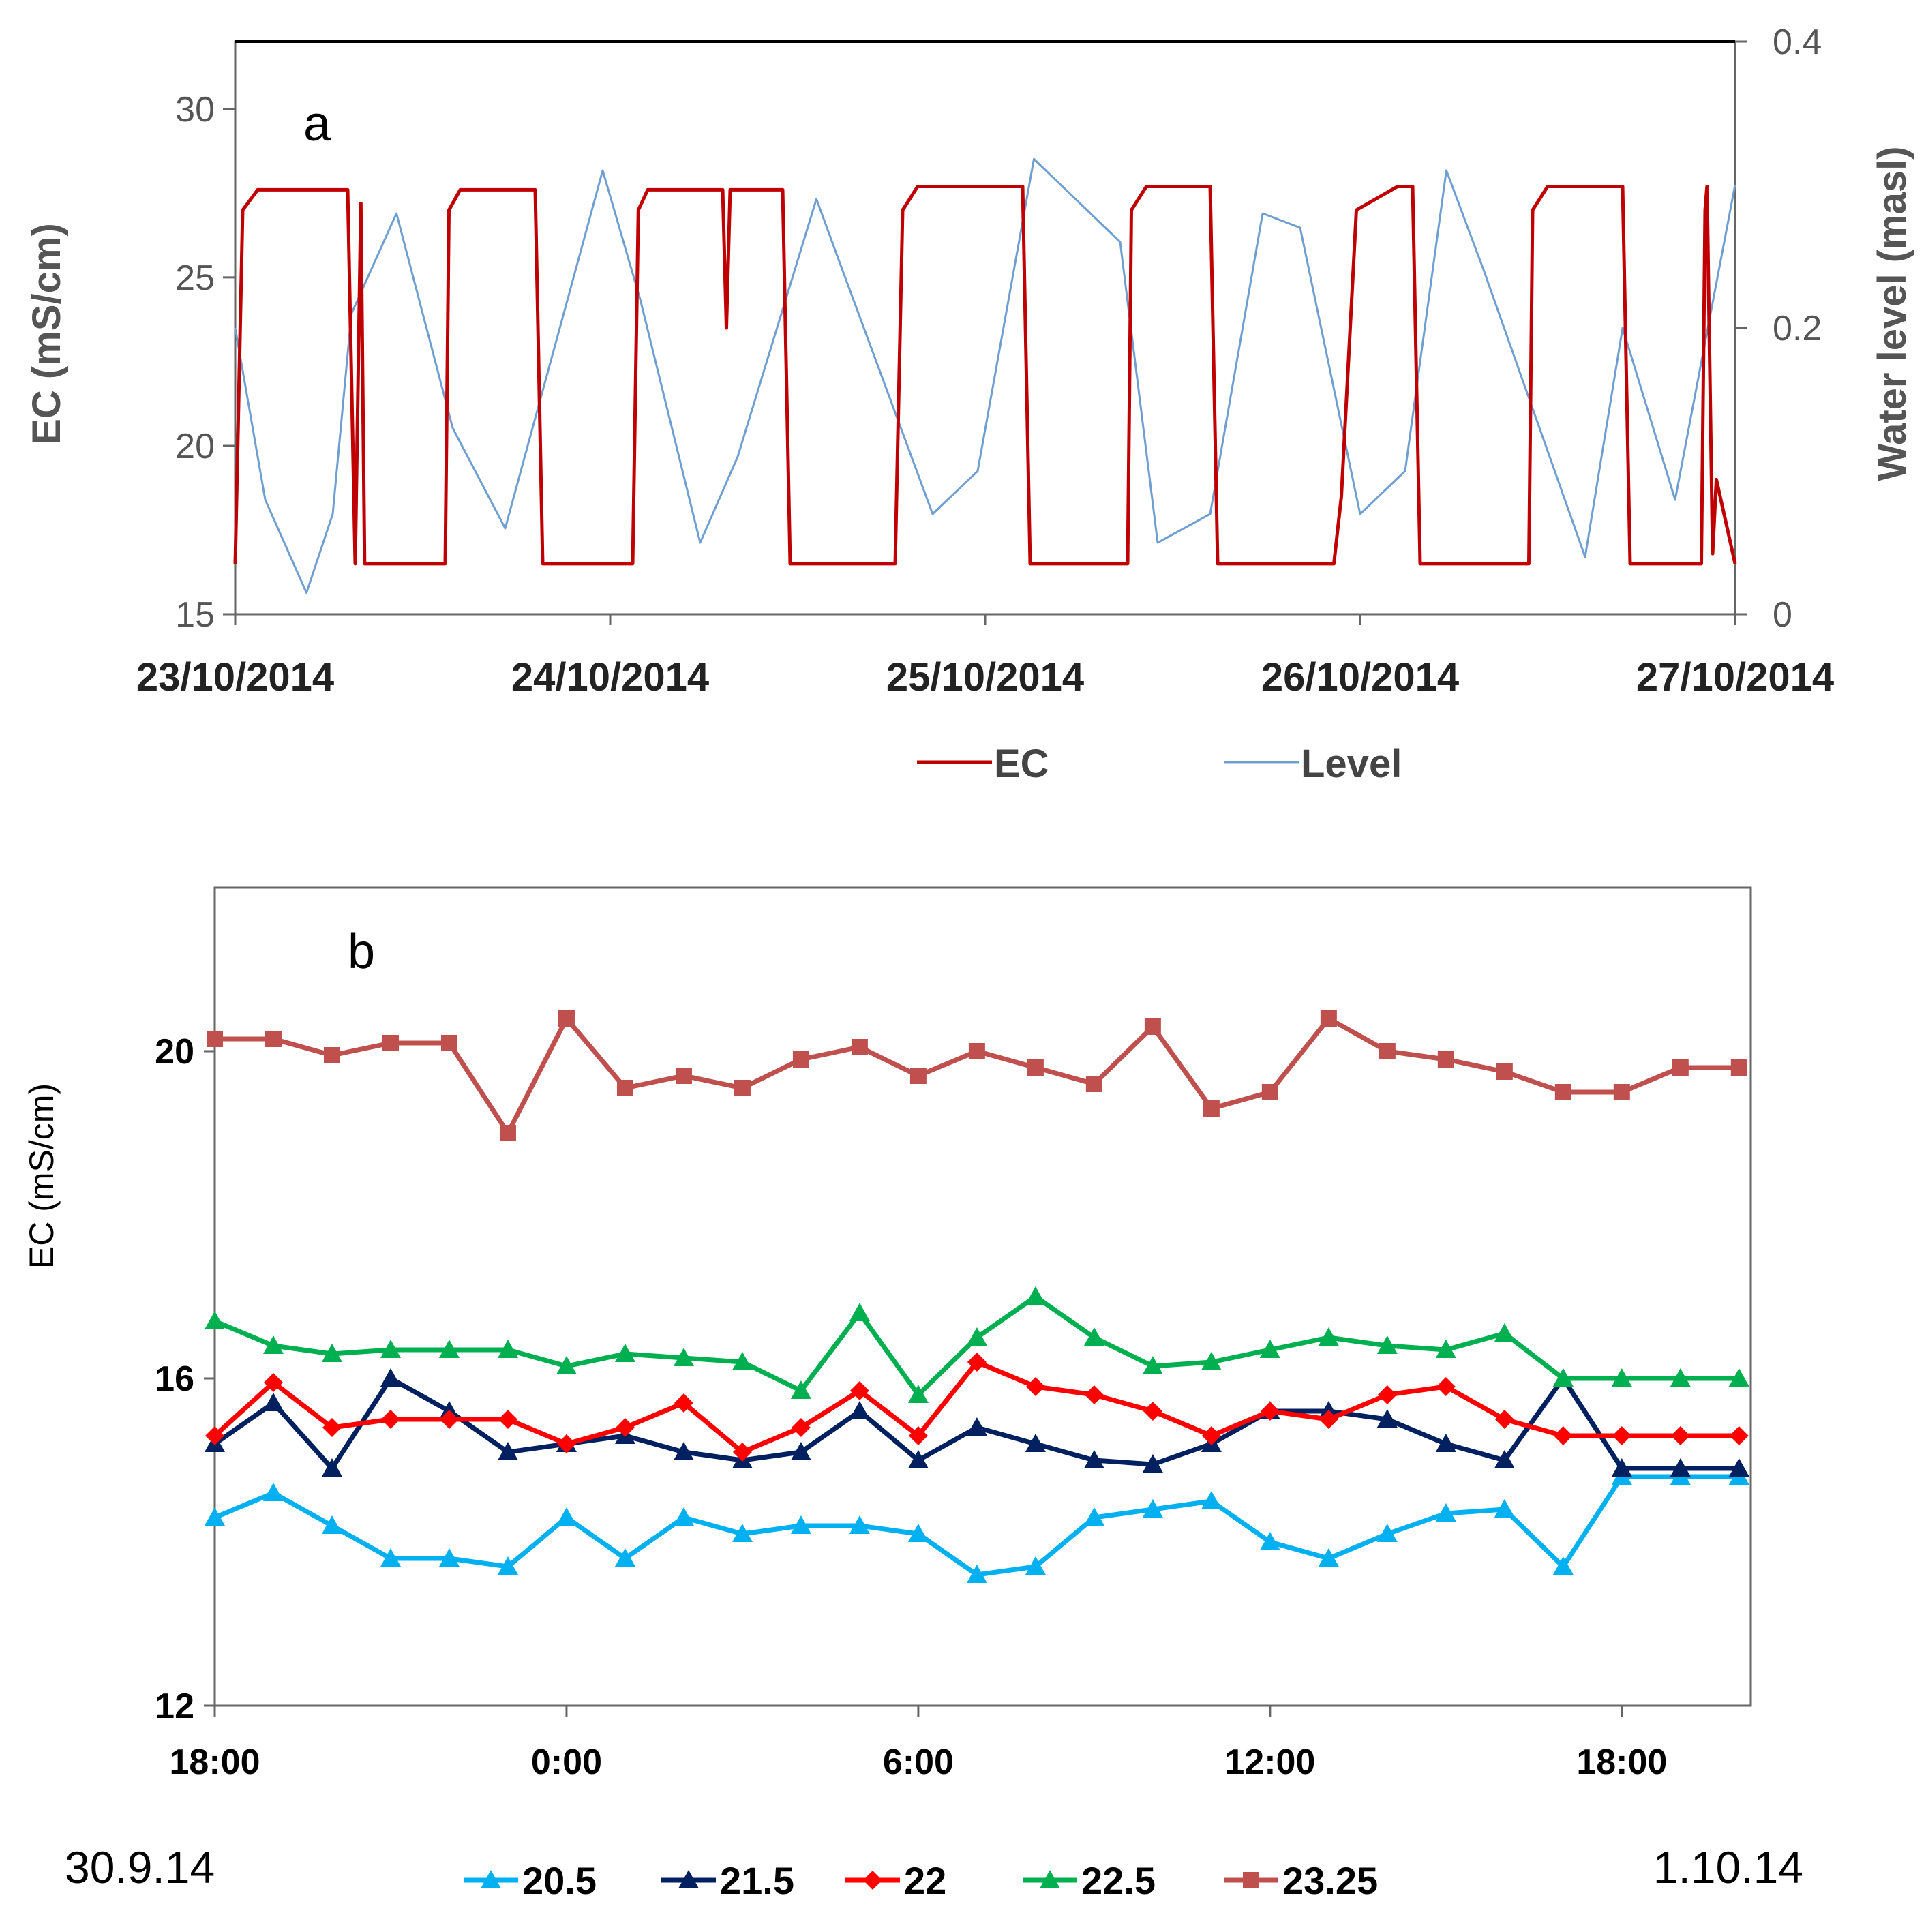  I want to click on panel-b-label: b, so click(361, 951).